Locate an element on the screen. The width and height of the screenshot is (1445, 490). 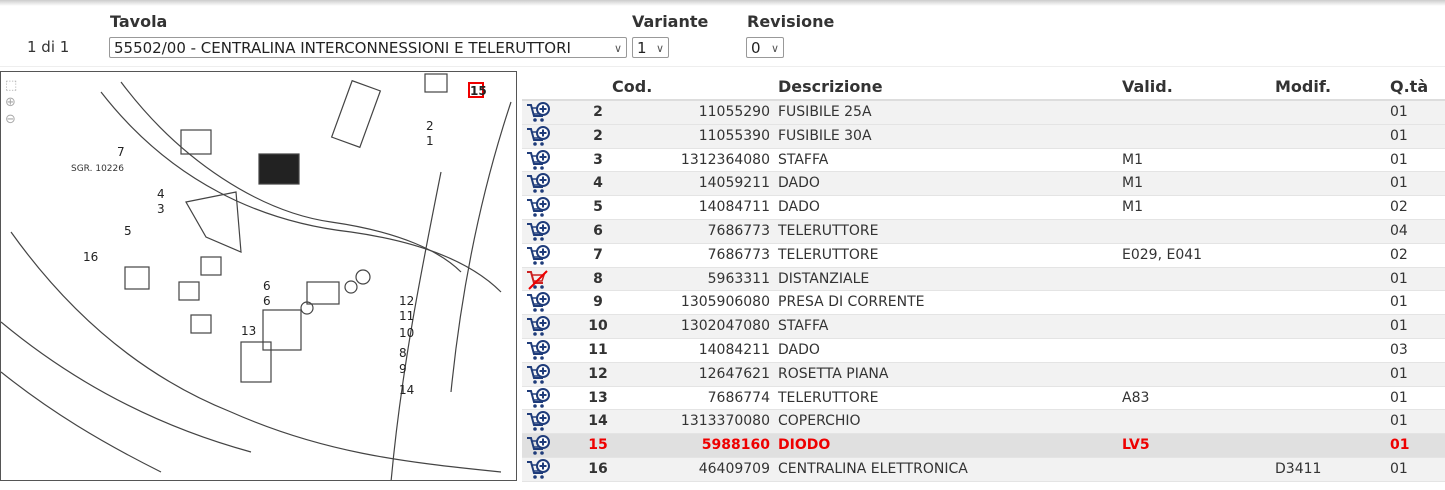
callout-10: 10 is located at coordinates (407, 333).